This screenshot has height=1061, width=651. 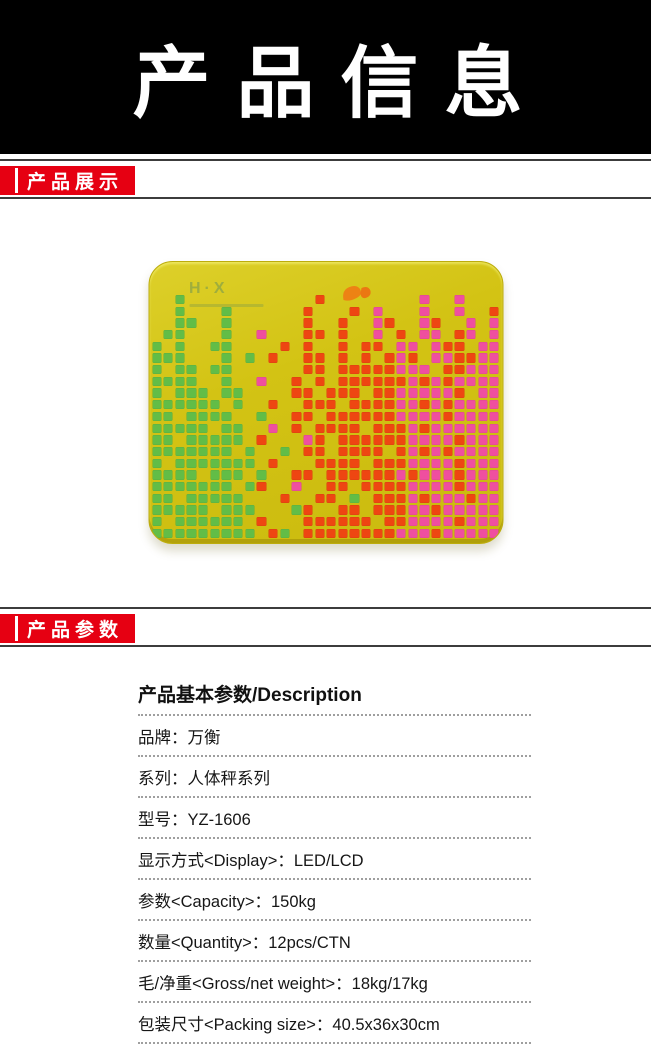 I want to click on spec-table-header: 产品基本参数/Description, so click(x=334, y=694).